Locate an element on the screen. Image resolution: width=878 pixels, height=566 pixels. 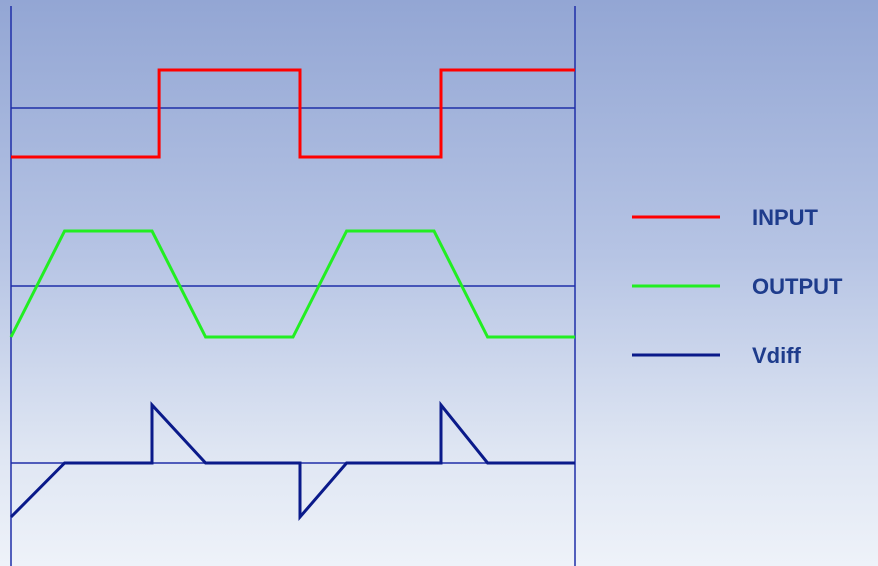
legend: INPUT OUTPUT Vdiff is located at coordinates (737, 286).